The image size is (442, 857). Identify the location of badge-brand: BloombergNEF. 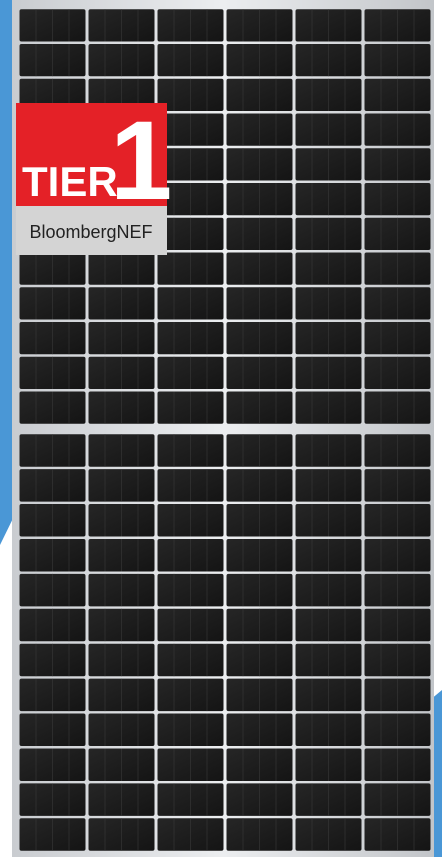
(90, 232).